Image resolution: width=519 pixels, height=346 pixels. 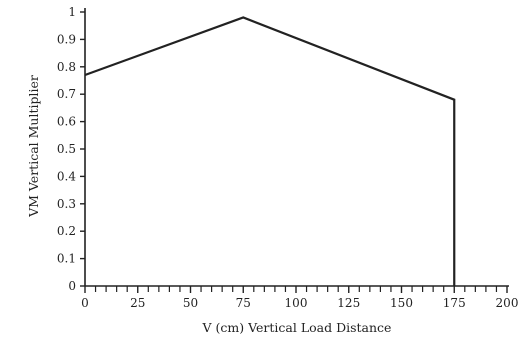 What do you see at coordinates (85, 303) in the screenshot?
I see `x-tick-label: 0` at bounding box center [85, 303].